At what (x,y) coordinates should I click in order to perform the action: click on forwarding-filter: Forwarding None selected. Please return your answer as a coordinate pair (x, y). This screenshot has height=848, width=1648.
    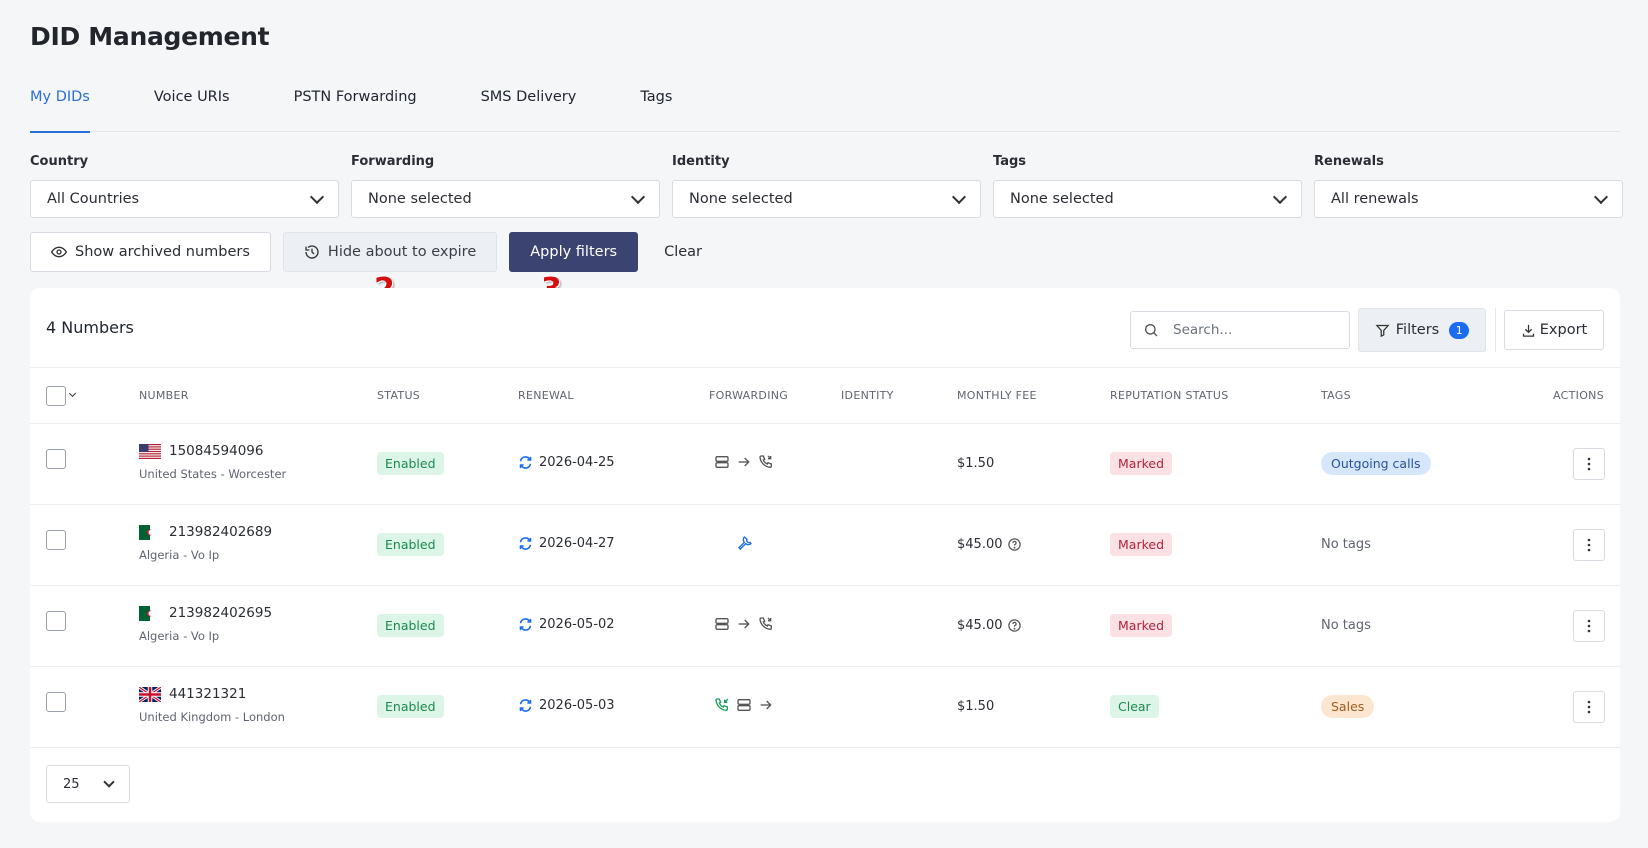
    Looking at the image, I should click on (505, 186).